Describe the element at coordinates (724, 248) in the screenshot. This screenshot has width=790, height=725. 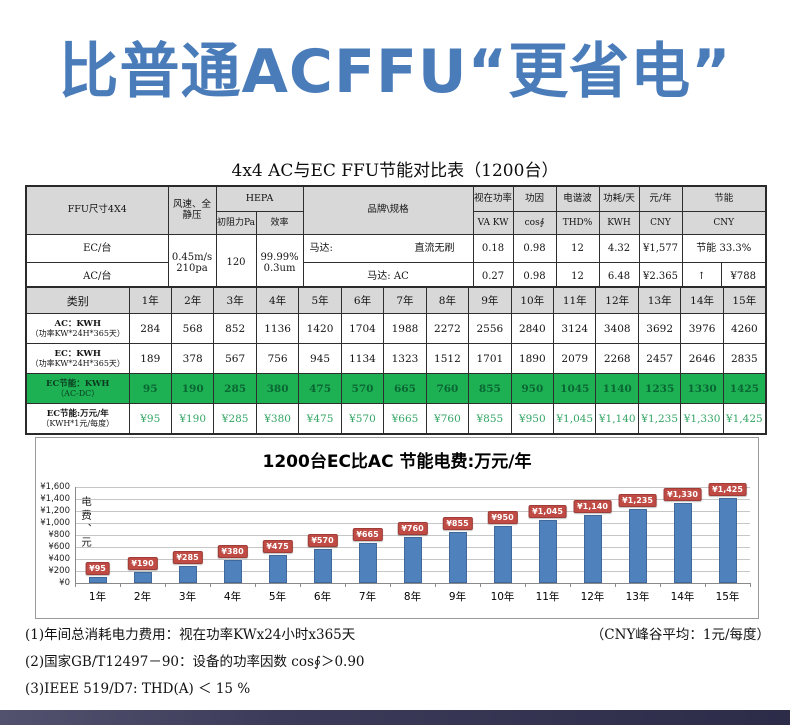
I see `ec-saving: 节能 33.3%` at that location.